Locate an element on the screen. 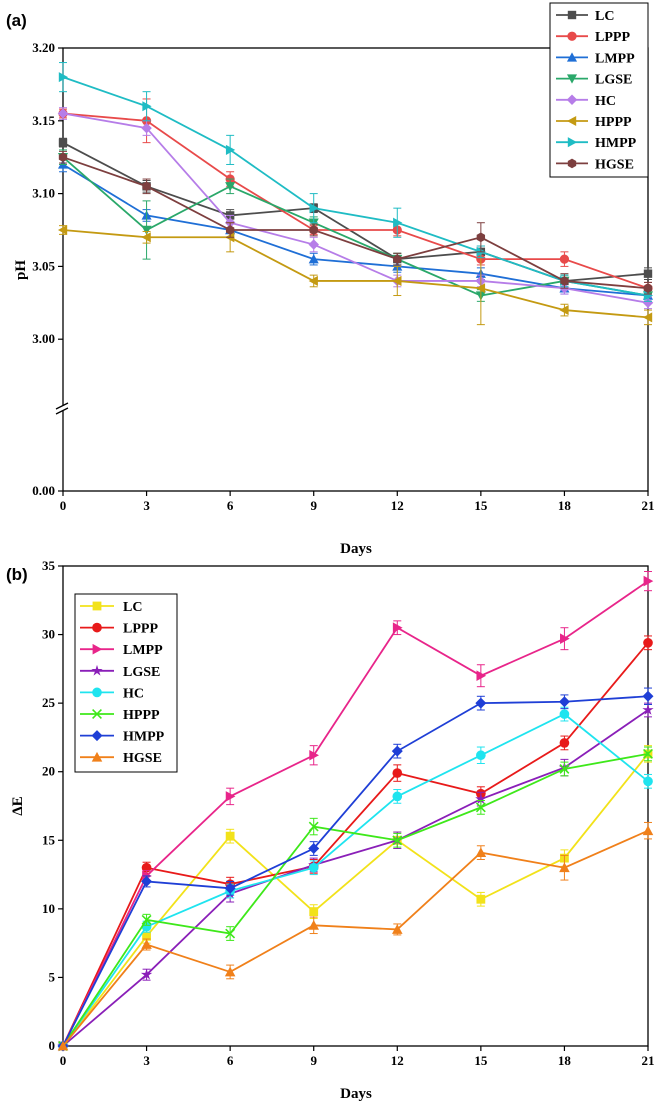 The width and height of the screenshot is (661, 1105). legend-label-b: HPPP is located at coordinates (141, 715).